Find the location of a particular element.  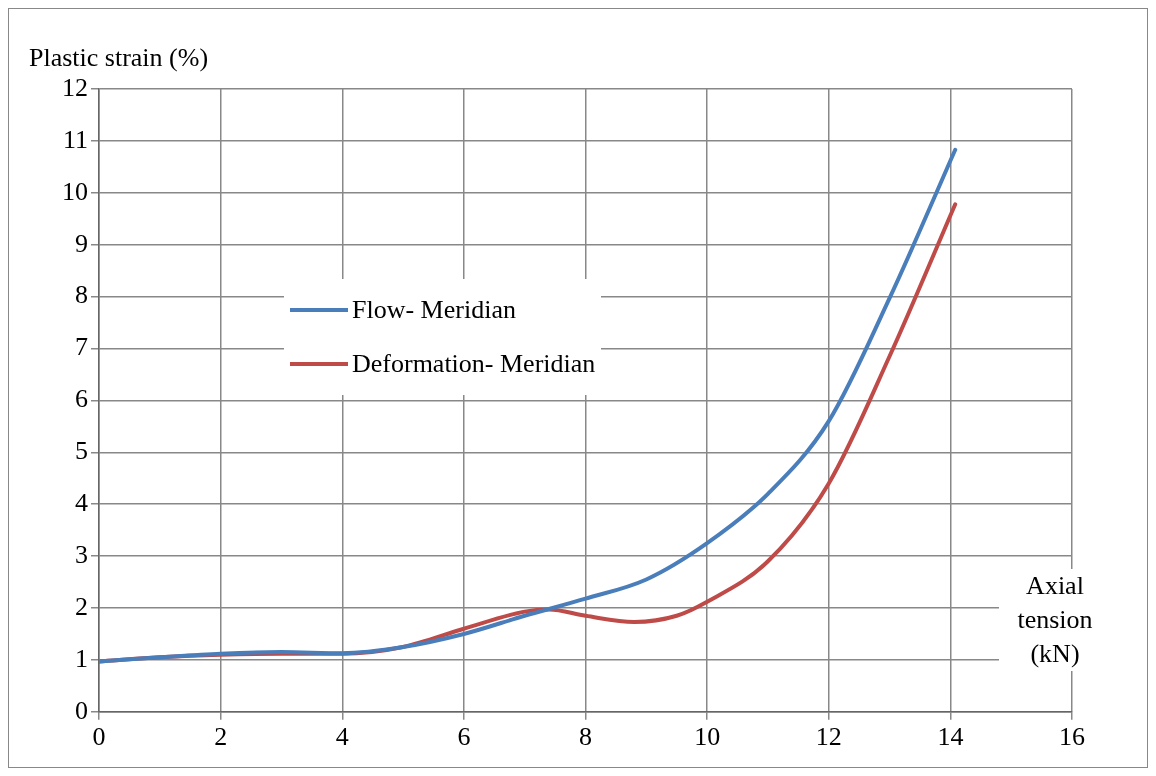

y-tick-label: 4 is located at coordinates (81, 503).